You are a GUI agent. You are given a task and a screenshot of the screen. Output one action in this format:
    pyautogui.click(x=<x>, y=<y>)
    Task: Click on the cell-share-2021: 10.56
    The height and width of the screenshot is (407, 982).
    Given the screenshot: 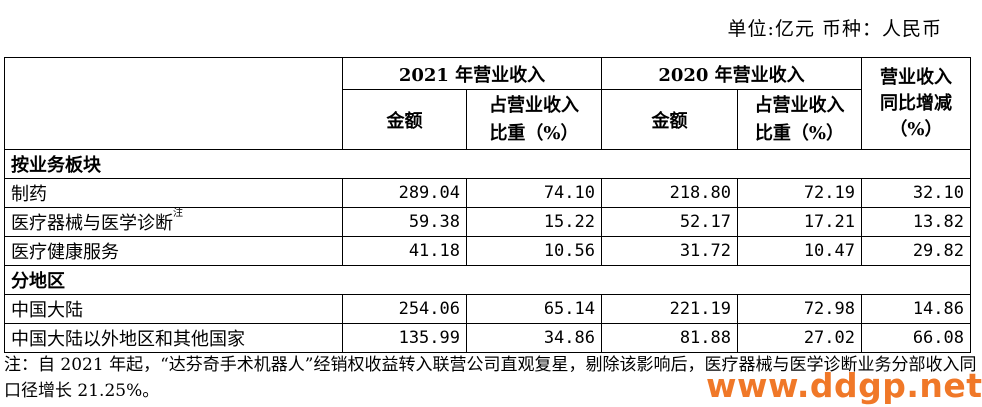 What is the action you would take?
    pyautogui.click(x=534, y=251)
    